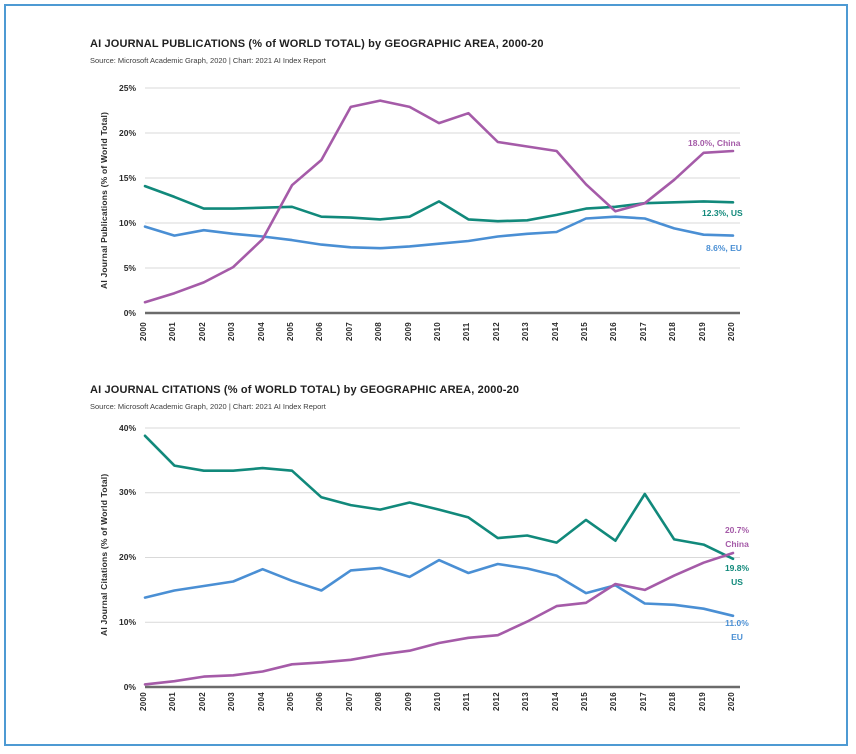 Image resolution: width=856 pixels, height=754 pixels. I want to click on x-tick-label: 2008, so click(379, 701).